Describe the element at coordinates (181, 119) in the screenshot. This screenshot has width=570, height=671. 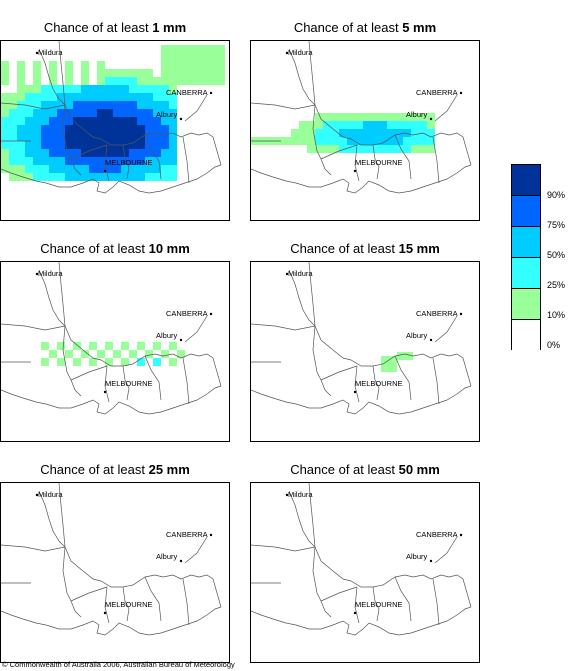
I see `city-dot-albury` at that location.